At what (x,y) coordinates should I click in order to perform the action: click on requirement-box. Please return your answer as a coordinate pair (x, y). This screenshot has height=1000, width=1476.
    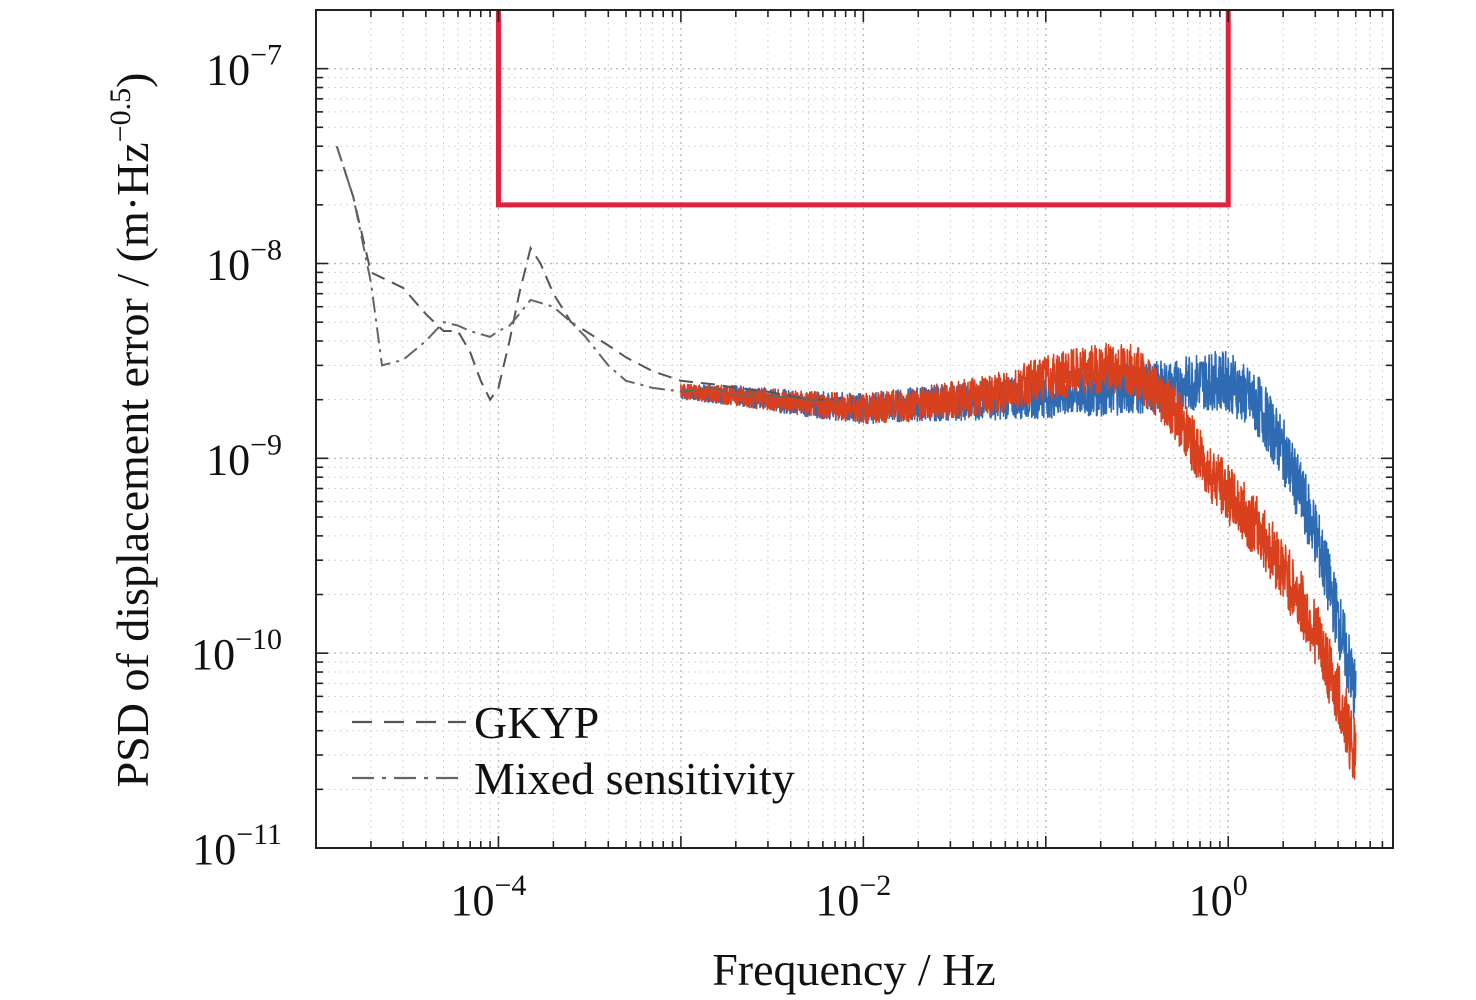
    Looking at the image, I should click on (863, 109).